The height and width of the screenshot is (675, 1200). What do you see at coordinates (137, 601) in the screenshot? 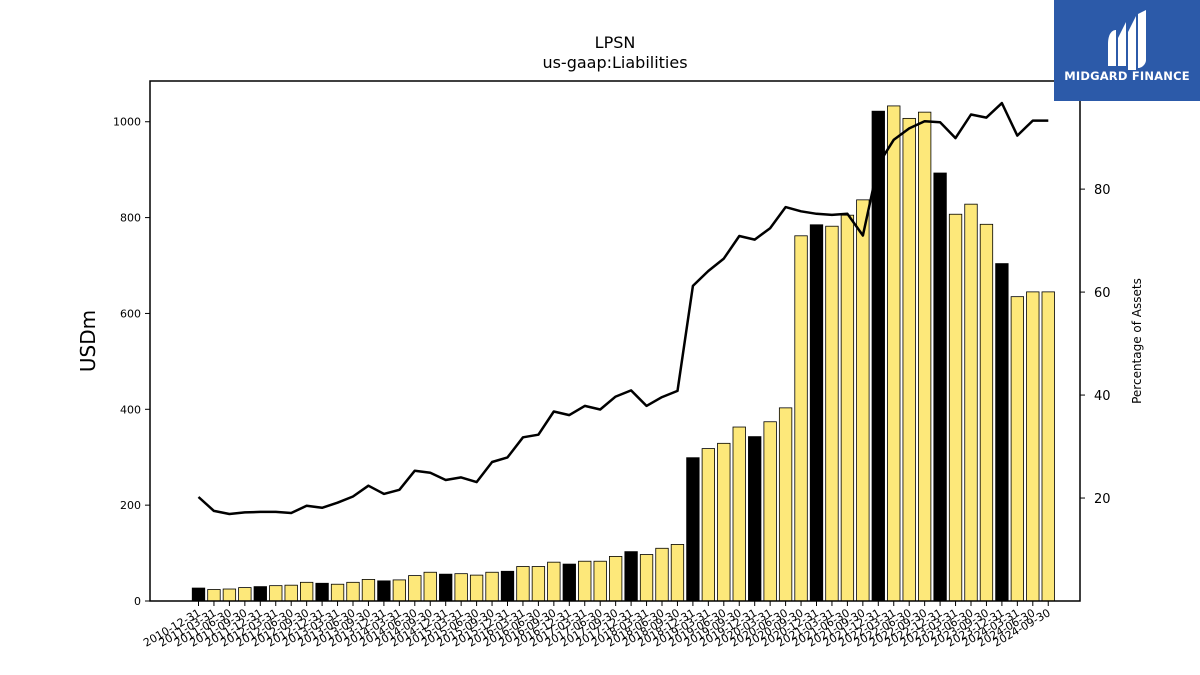
I see `y-tick-label: 0` at bounding box center [137, 601].